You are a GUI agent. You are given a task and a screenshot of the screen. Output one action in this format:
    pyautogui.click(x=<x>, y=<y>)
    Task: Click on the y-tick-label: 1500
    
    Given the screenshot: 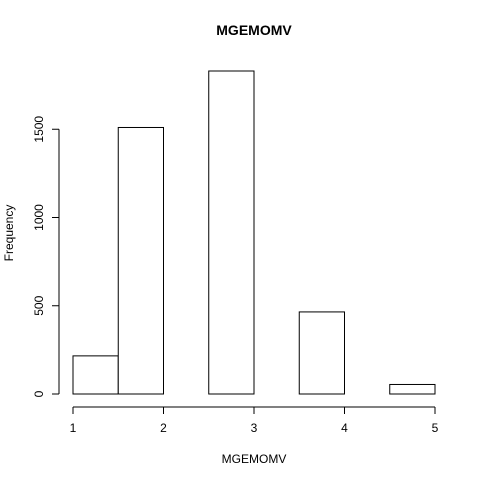 What is the action you would take?
    pyautogui.click(x=39, y=129)
    